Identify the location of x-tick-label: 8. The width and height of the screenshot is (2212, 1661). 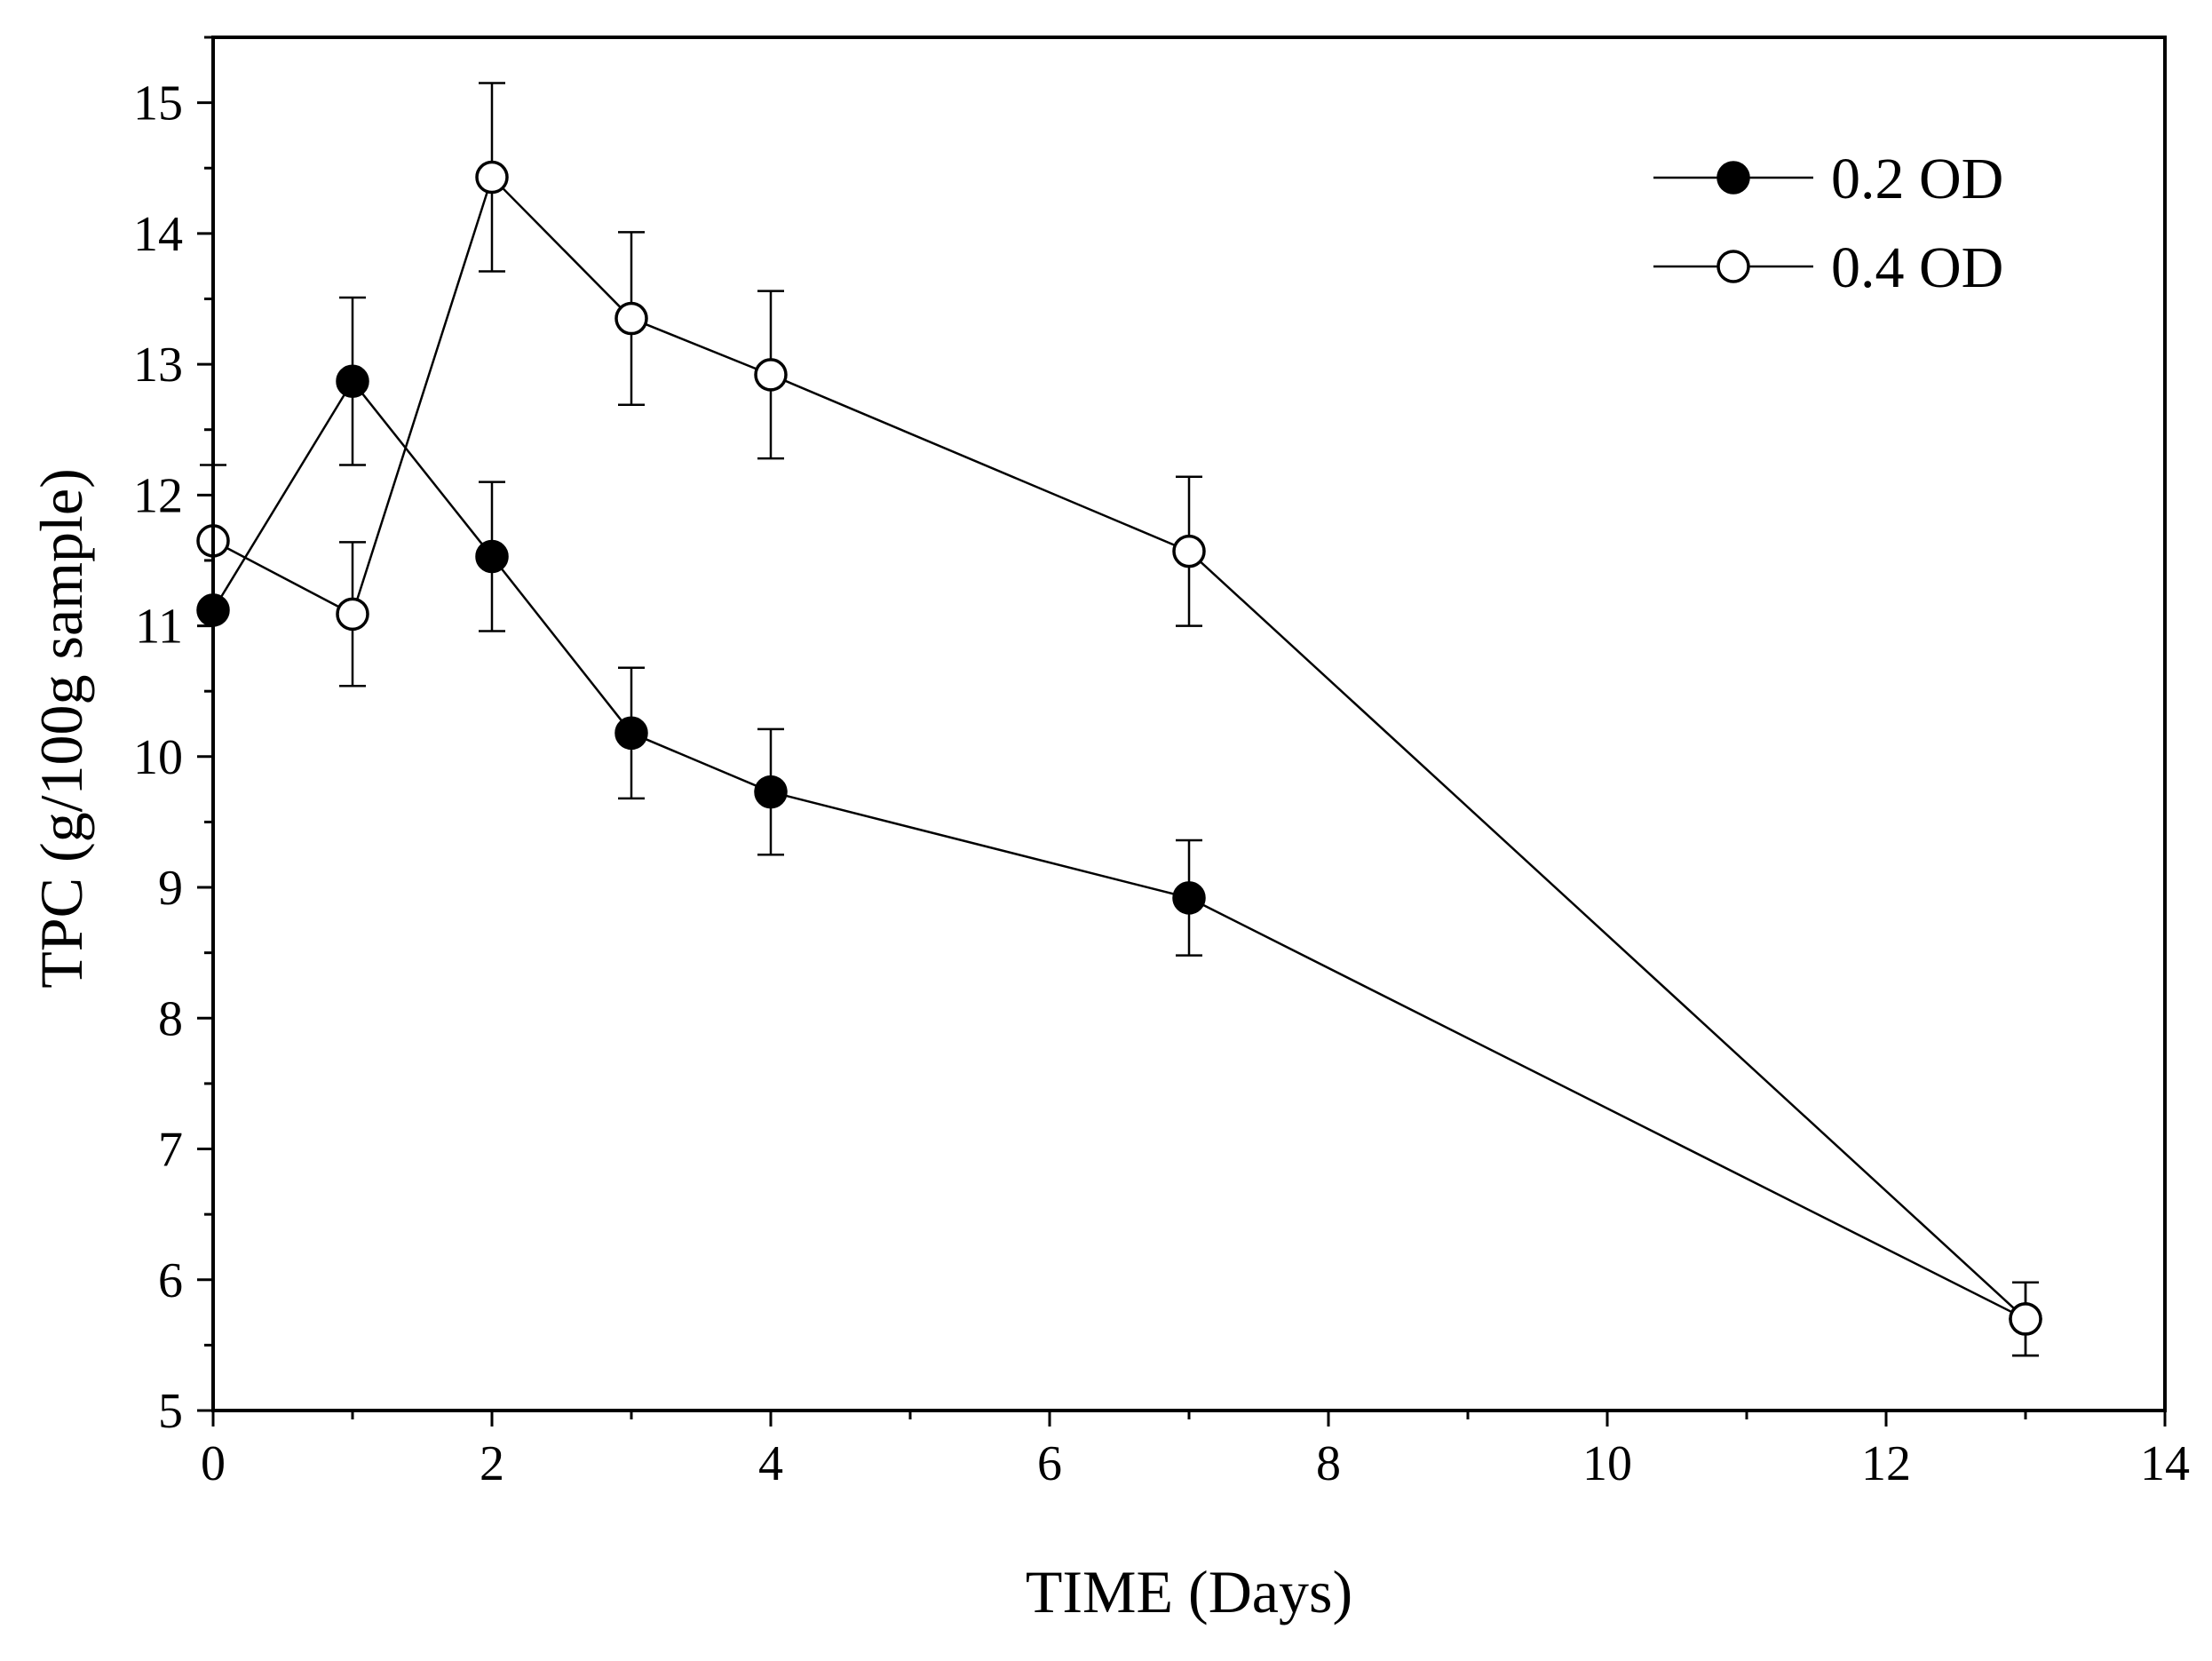
(1328, 1463).